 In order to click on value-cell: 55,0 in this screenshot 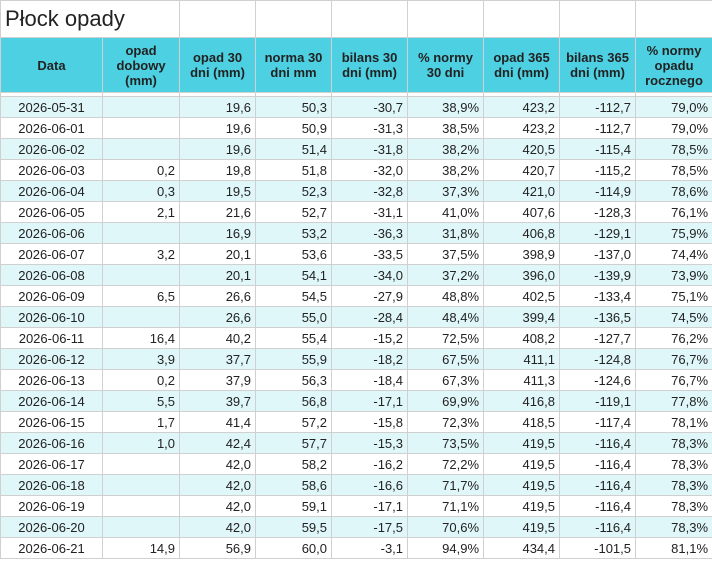, I will do `click(294, 317)`.